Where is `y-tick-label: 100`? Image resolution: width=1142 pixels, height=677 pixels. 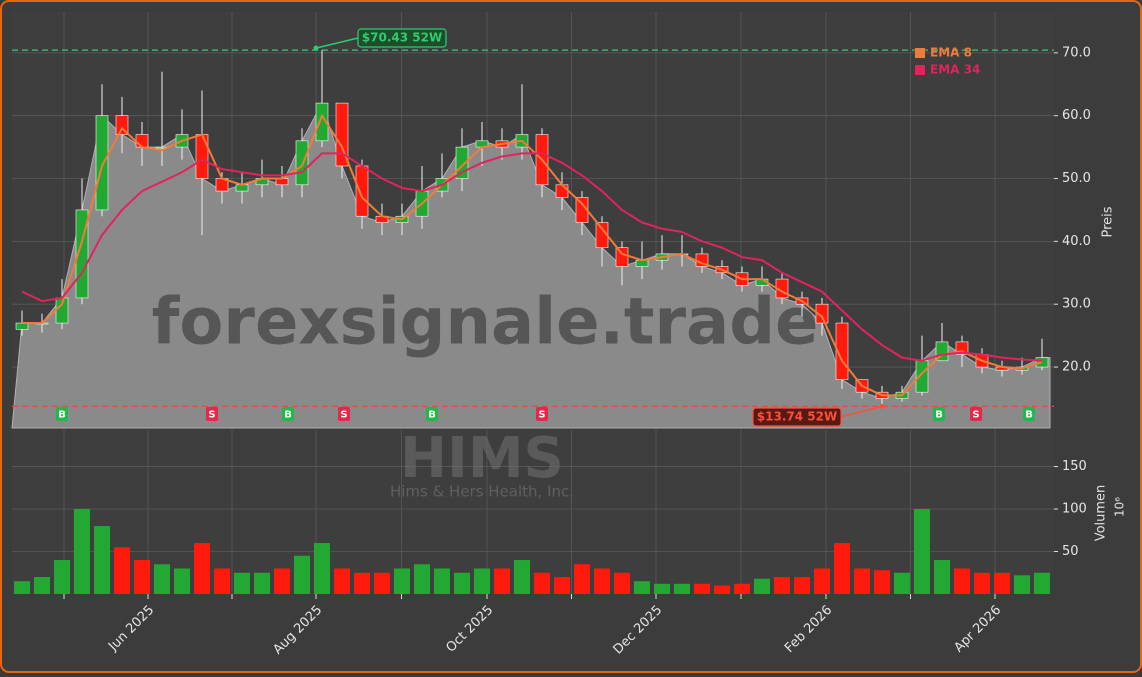 y-tick-label: 100 is located at coordinates (1074, 509).